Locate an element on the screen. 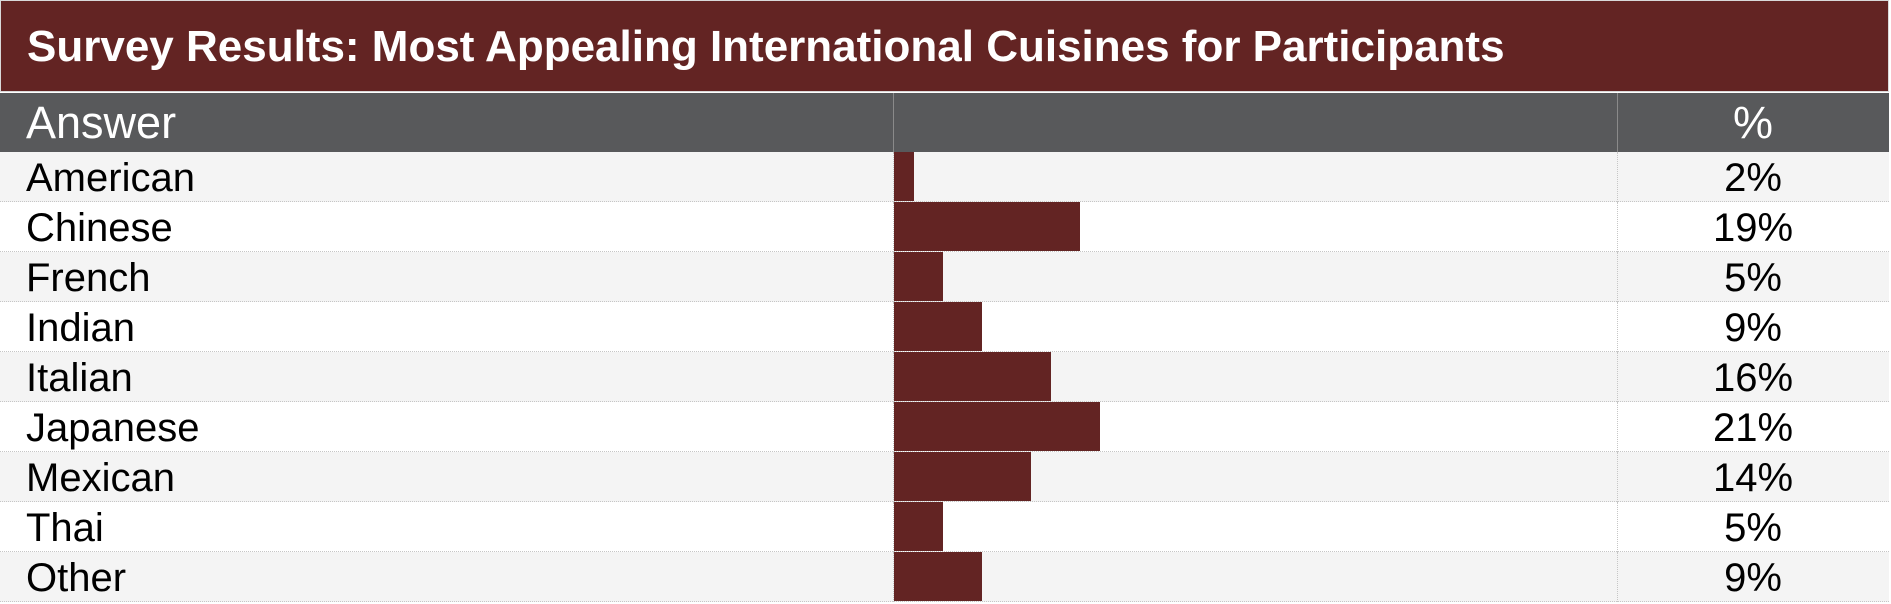  row-label: Chinese is located at coordinates (99, 228).